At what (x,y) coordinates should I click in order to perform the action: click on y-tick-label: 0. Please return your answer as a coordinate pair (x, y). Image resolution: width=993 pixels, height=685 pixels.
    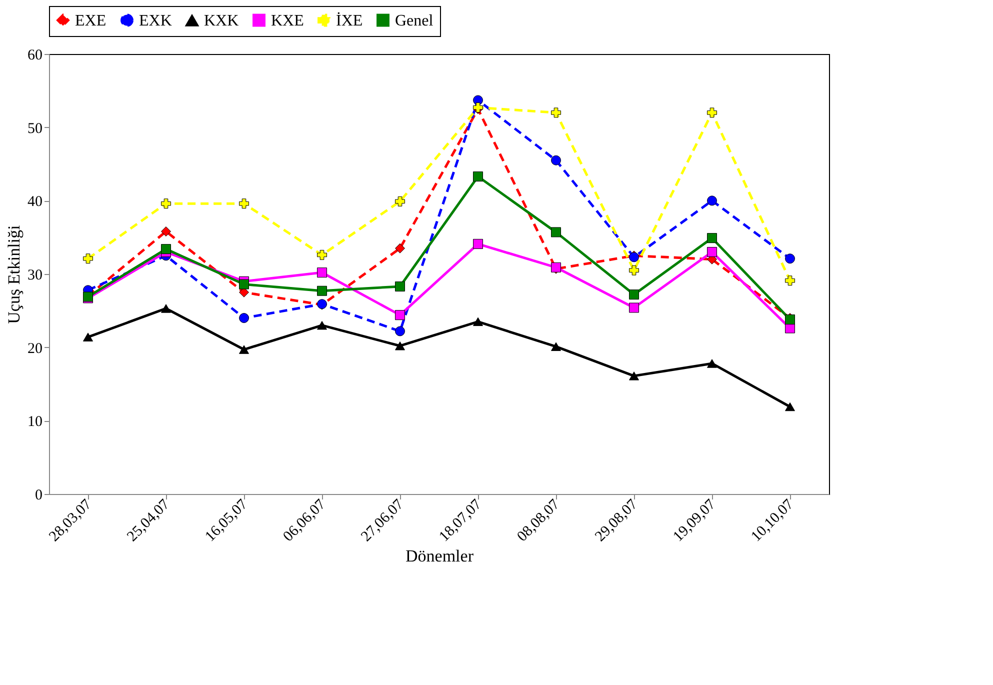
    Looking at the image, I should click on (38, 496).